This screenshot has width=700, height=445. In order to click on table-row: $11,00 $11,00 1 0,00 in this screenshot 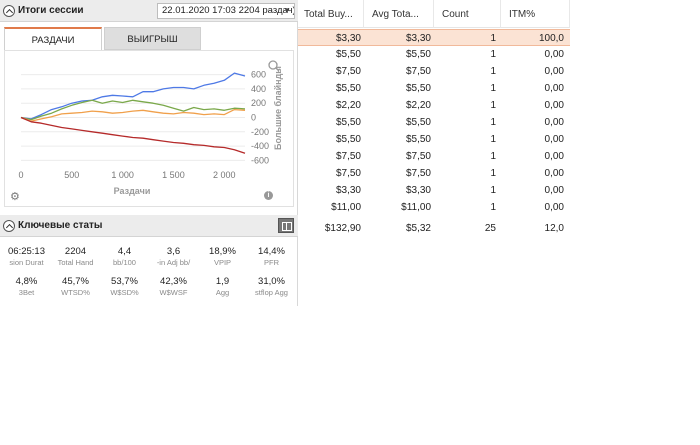, I will do `click(433, 207)`.